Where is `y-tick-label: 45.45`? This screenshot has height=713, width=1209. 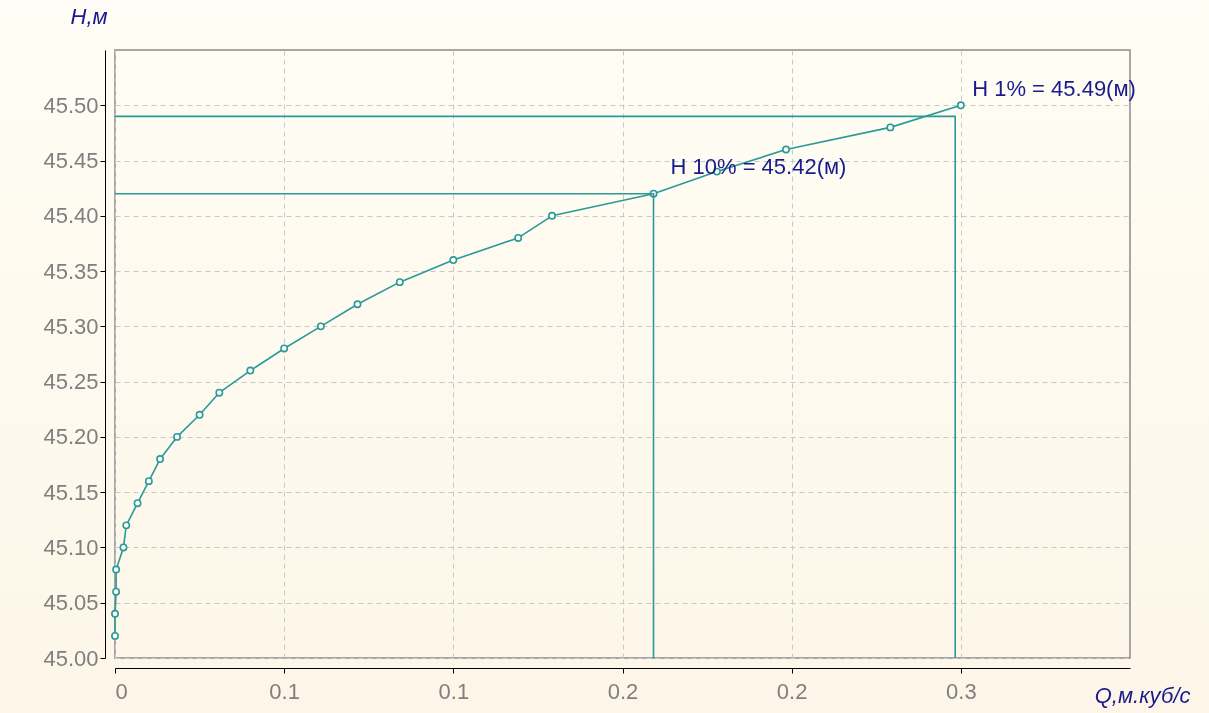 y-tick-label: 45.45 is located at coordinates (71, 161).